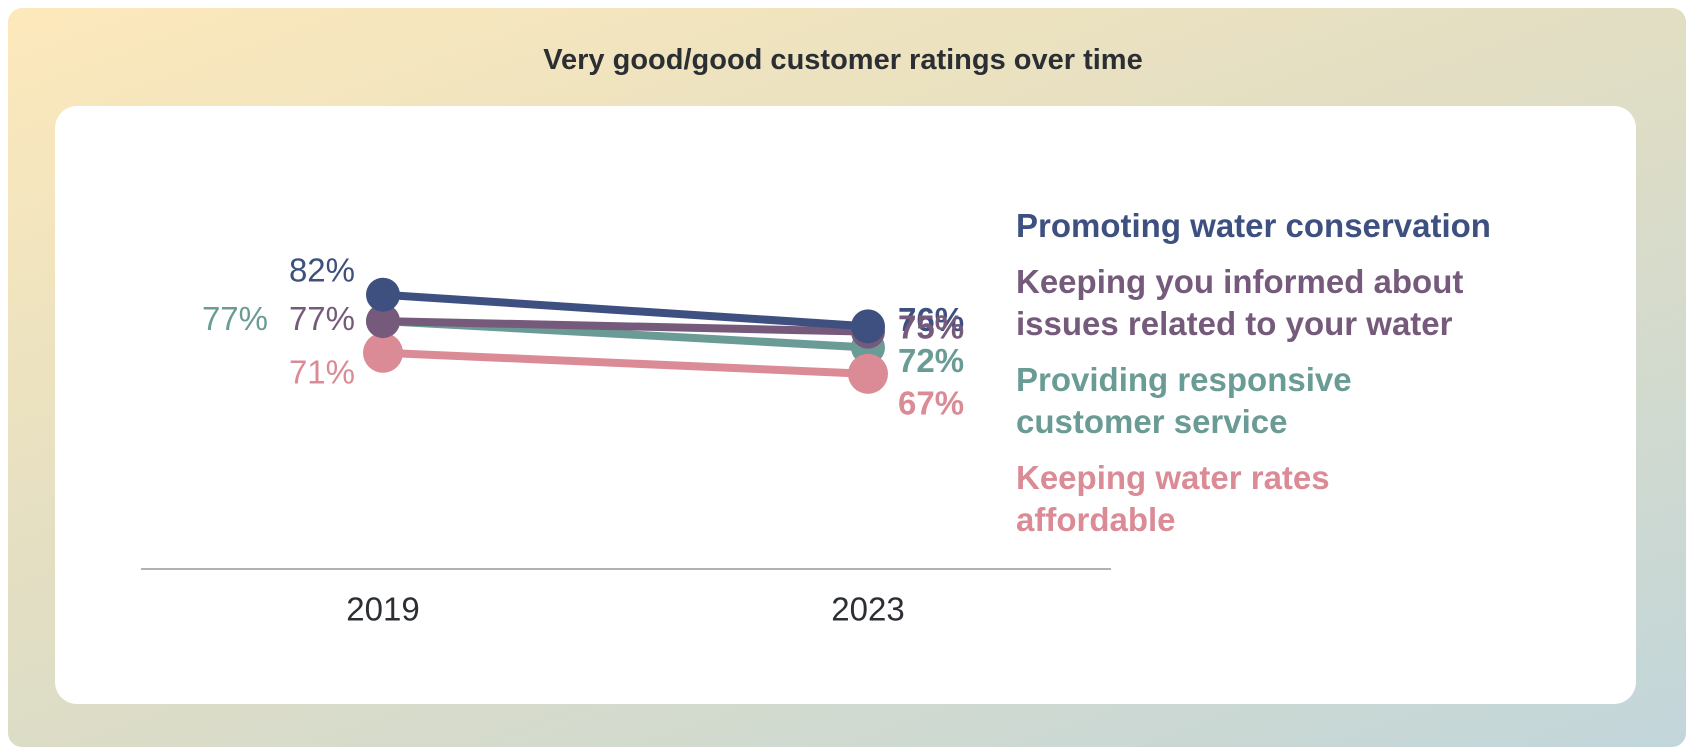 The width and height of the screenshot is (1686, 747). I want to click on data-label: 67%, so click(931, 403).